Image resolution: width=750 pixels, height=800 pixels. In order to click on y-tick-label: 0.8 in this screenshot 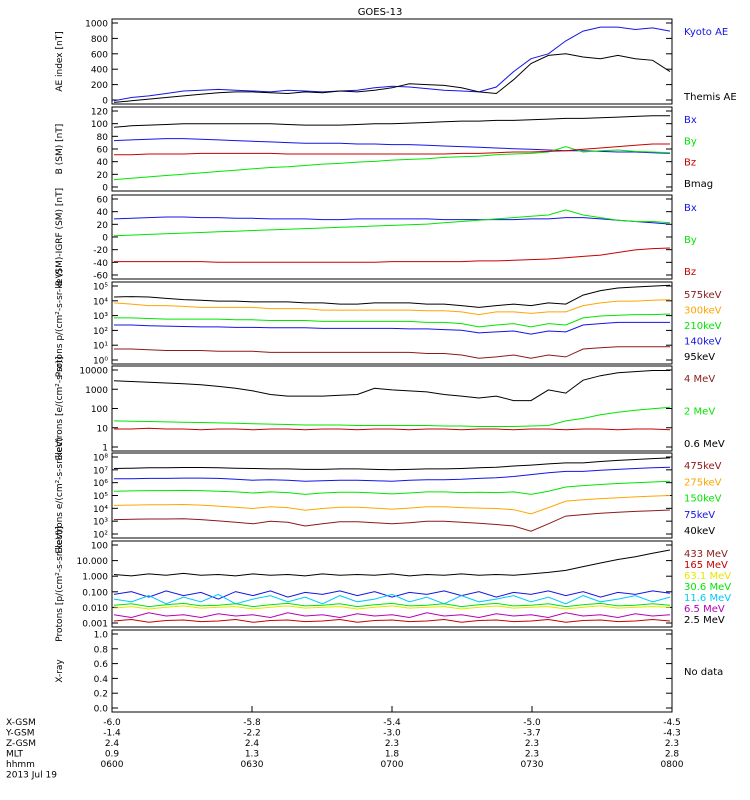, I will do `click(101, 650)`.